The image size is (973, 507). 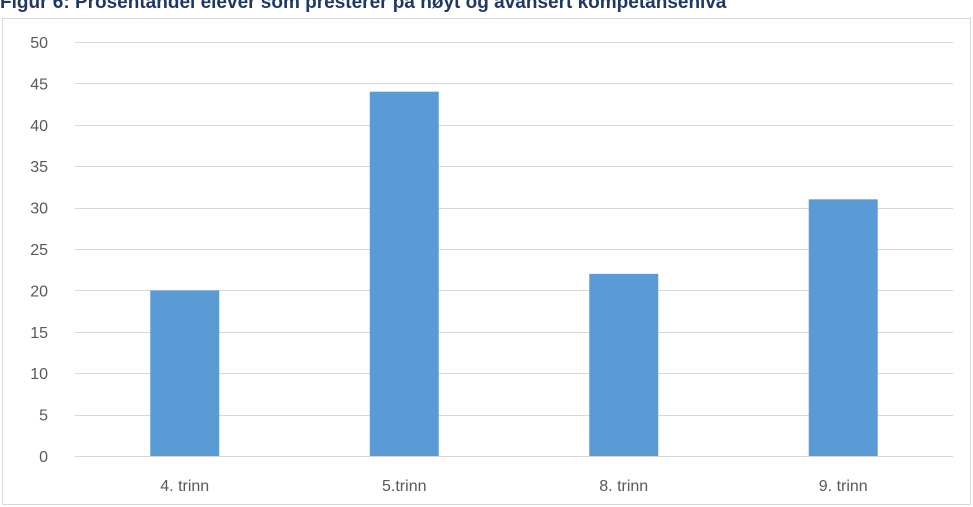 I want to click on y-tick-label: 20, so click(x=39, y=291).